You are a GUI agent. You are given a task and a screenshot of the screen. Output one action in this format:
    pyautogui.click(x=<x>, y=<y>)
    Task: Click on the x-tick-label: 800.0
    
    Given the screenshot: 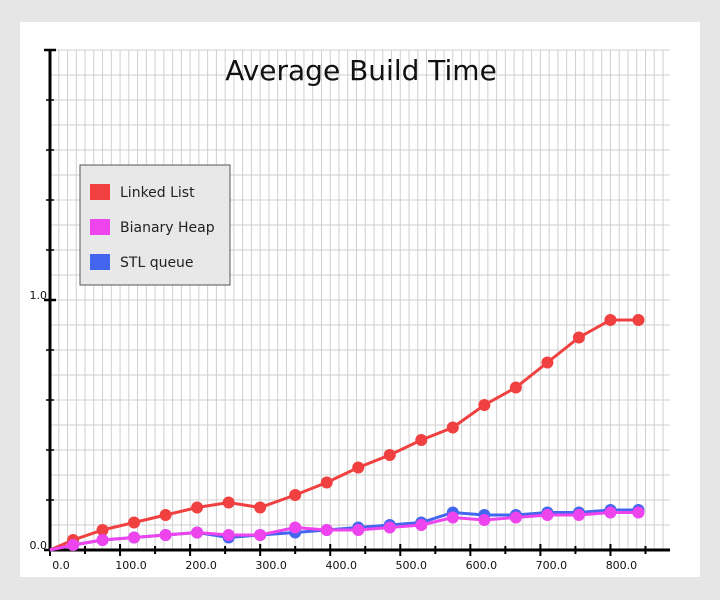 What is the action you would take?
    pyautogui.click(x=622, y=565)
    